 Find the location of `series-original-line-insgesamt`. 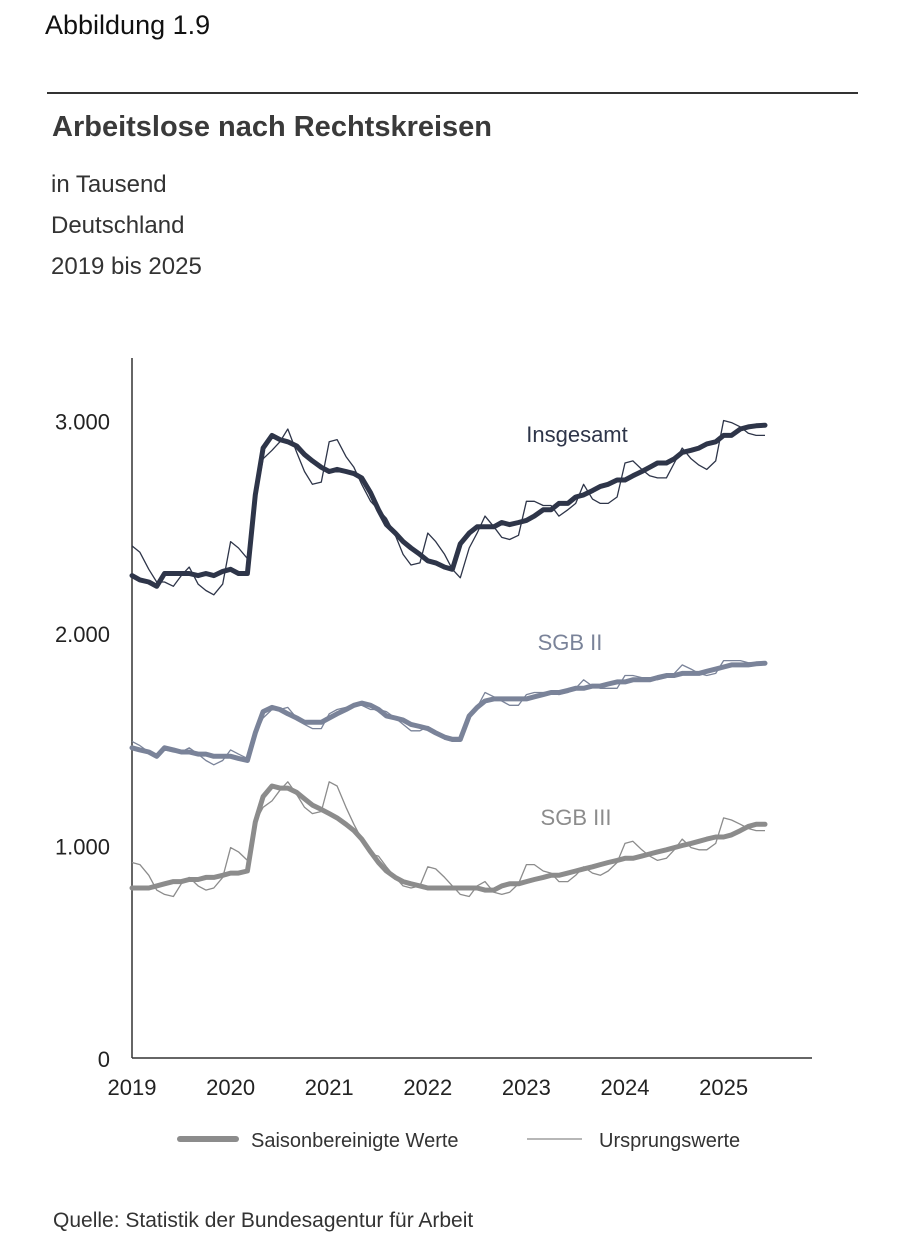

series-original-line-insgesamt is located at coordinates (448, 507).